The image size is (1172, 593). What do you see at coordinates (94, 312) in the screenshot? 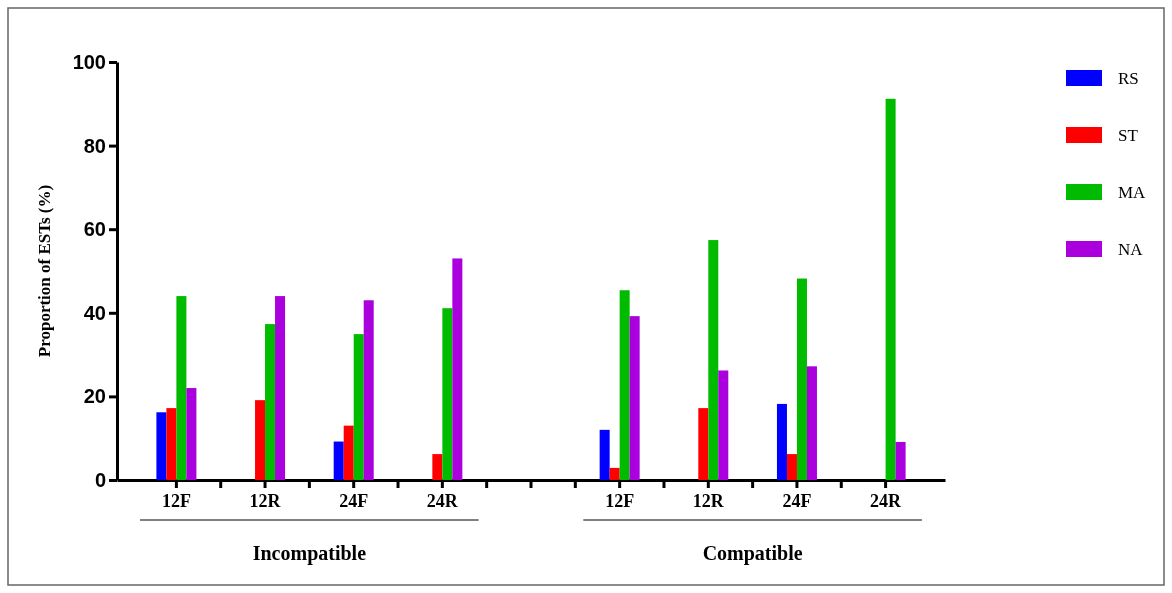
I see `y-tick-label: 40` at bounding box center [94, 312].